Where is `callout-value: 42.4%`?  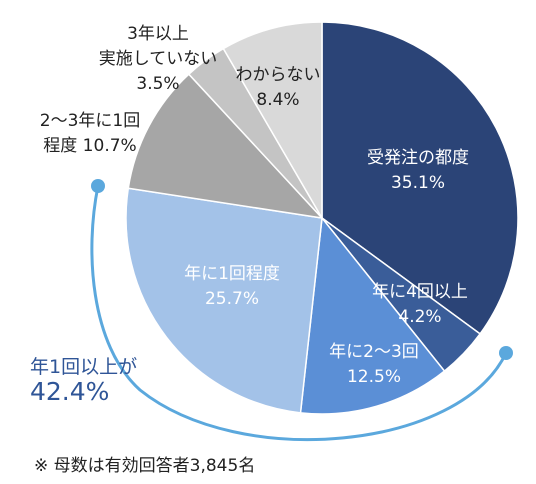
callout-value: 42.4% is located at coordinates (70, 391).